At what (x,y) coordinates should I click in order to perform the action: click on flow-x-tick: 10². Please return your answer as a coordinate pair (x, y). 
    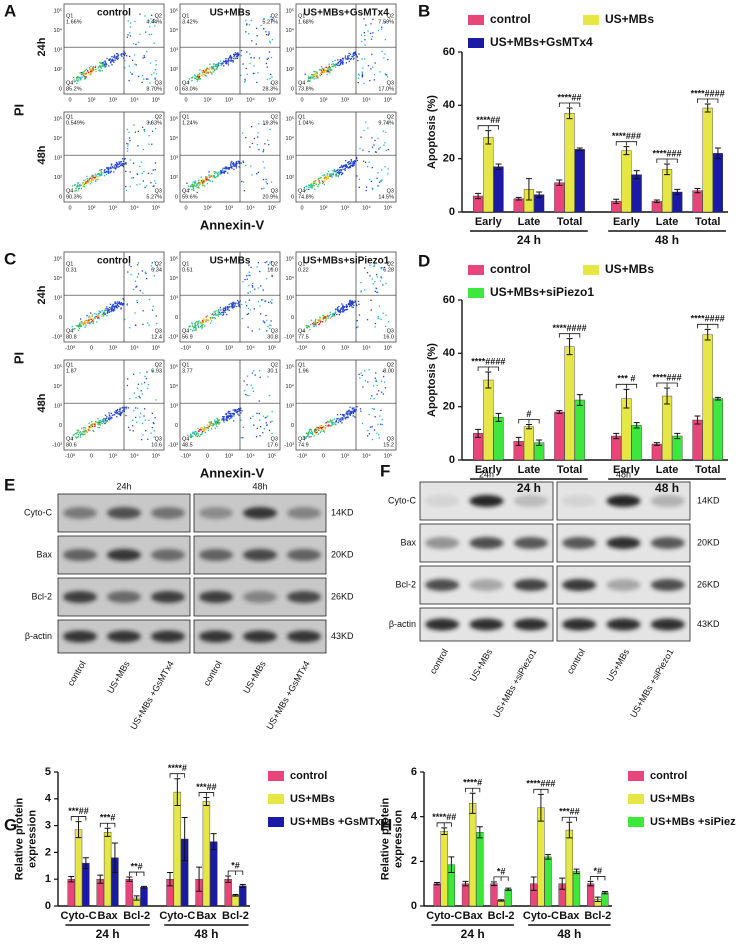
    Looking at the image, I should click on (92, 208).